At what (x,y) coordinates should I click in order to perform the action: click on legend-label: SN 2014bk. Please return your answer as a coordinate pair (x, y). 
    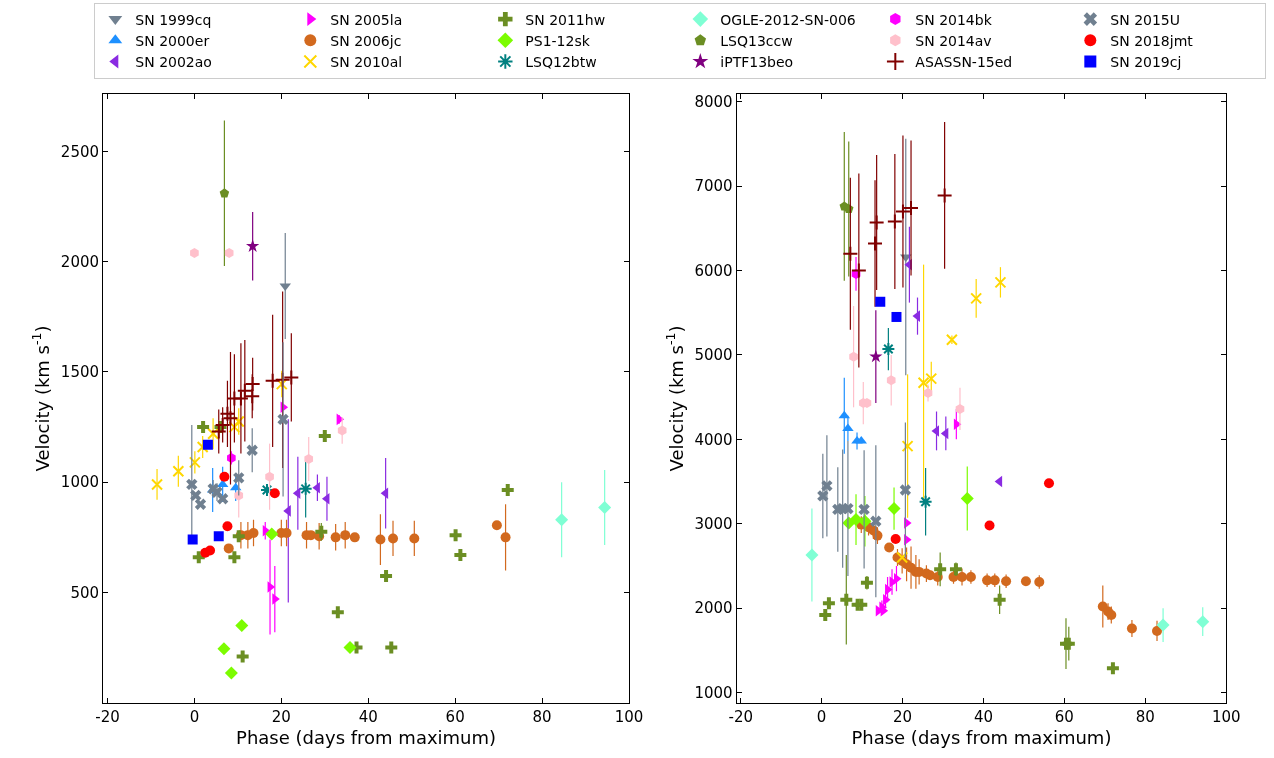
    Looking at the image, I should click on (954, 19).